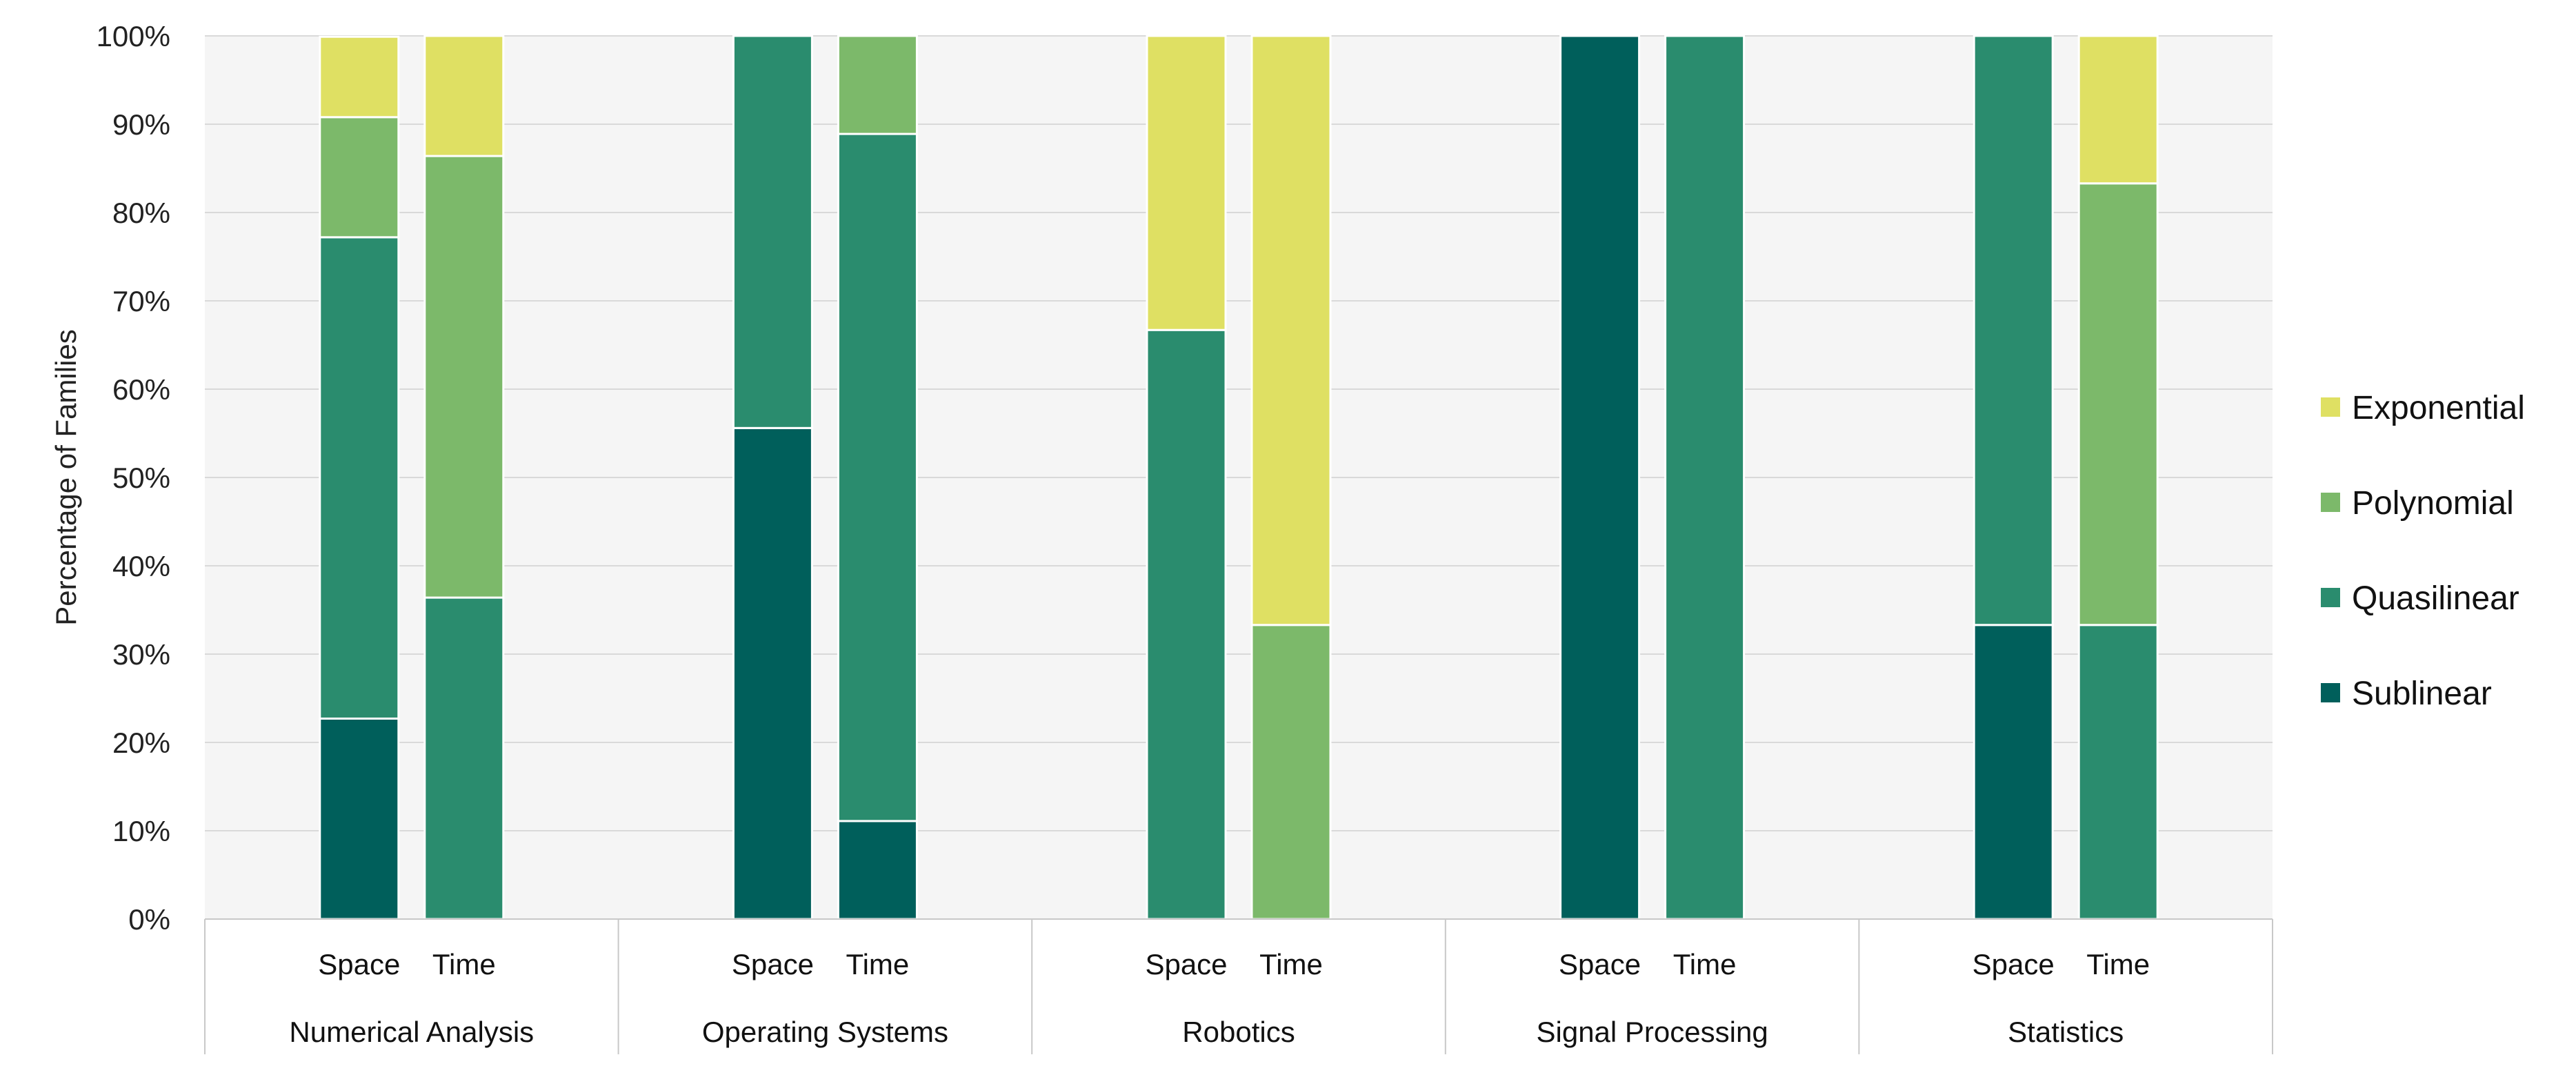  Describe the element at coordinates (2422, 693) in the screenshot. I see `legend-label: Sublinear` at that location.